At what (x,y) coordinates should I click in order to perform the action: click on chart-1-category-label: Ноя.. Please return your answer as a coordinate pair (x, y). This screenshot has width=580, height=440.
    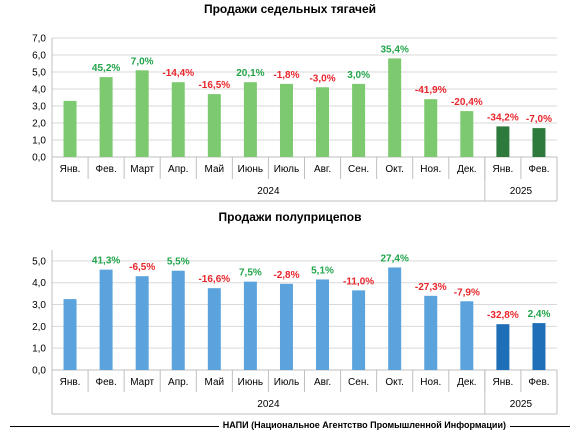
    Looking at the image, I should click on (430, 169).